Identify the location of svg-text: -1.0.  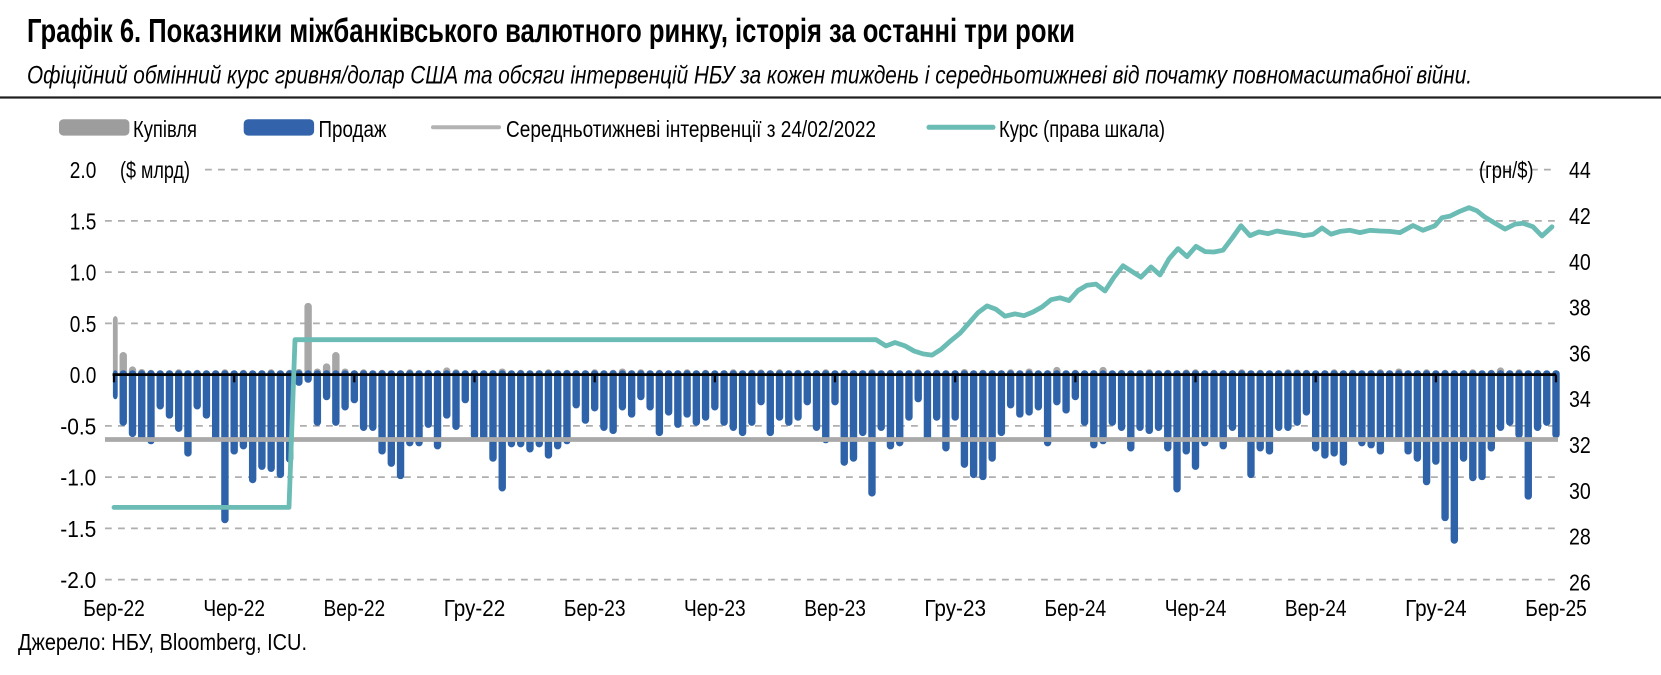
(78, 478).